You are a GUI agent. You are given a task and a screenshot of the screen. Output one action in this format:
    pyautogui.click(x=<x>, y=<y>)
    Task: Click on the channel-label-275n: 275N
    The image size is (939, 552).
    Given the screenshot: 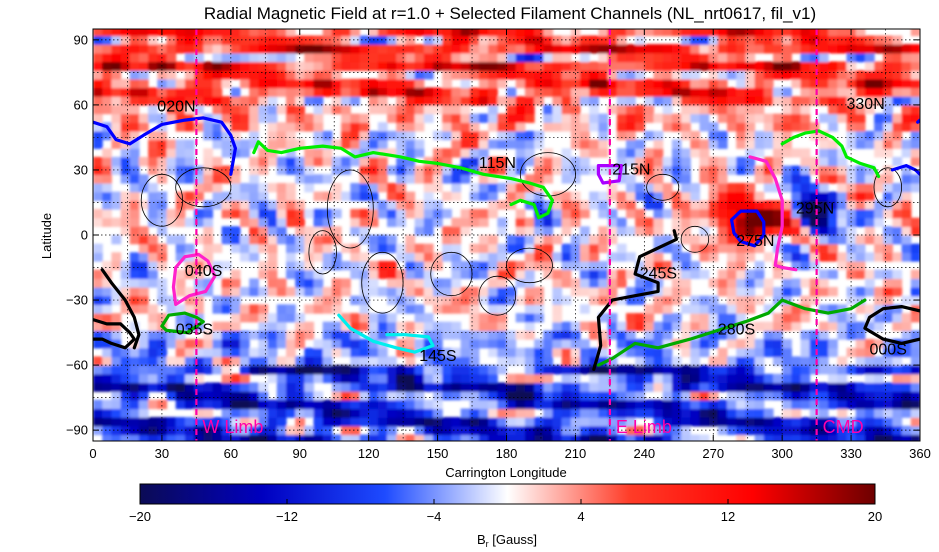 What is the action you would take?
    pyautogui.click(x=755, y=241)
    